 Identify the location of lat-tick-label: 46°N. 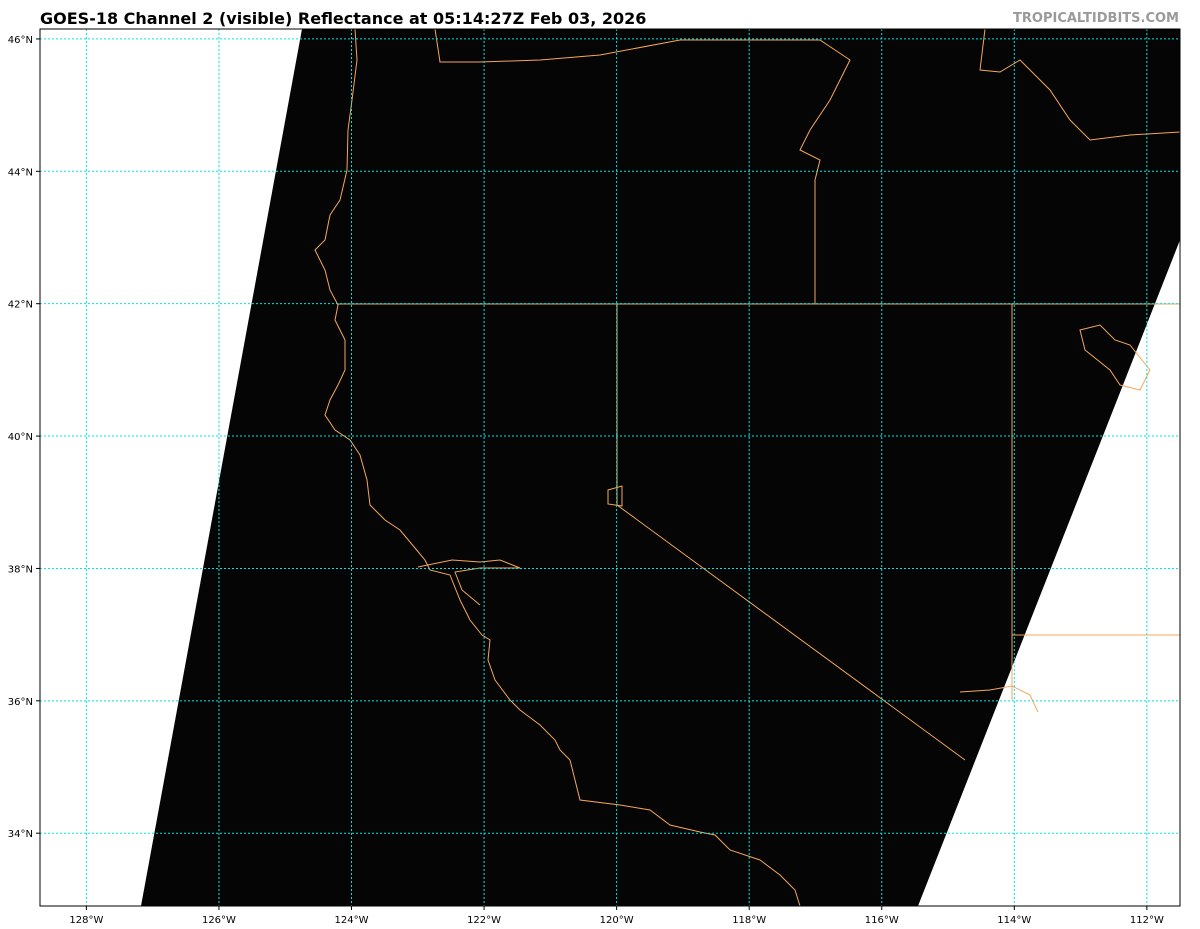
(20, 40).